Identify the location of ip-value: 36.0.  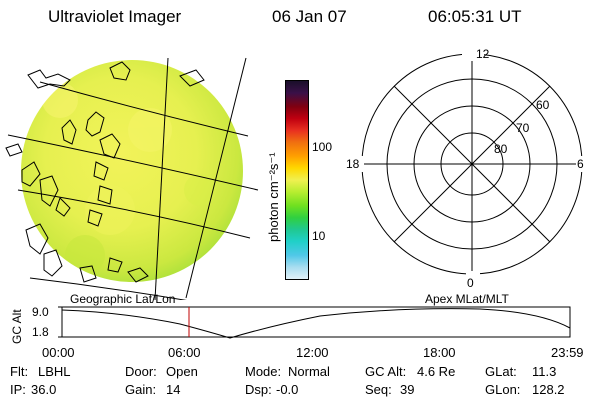
(44, 389).